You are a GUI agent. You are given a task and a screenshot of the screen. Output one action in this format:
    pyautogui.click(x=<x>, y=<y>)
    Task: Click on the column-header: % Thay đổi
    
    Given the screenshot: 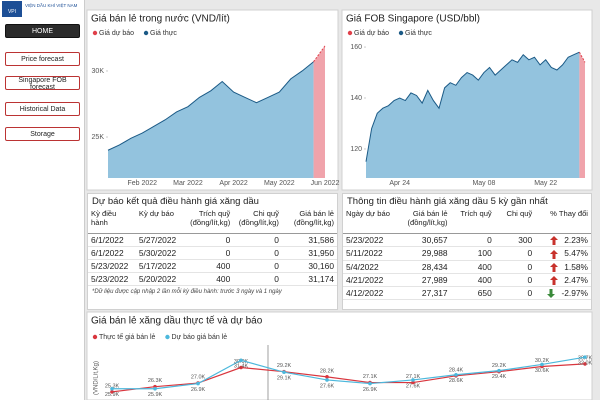 What is the action you would take?
    pyautogui.click(x=563, y=221)
    